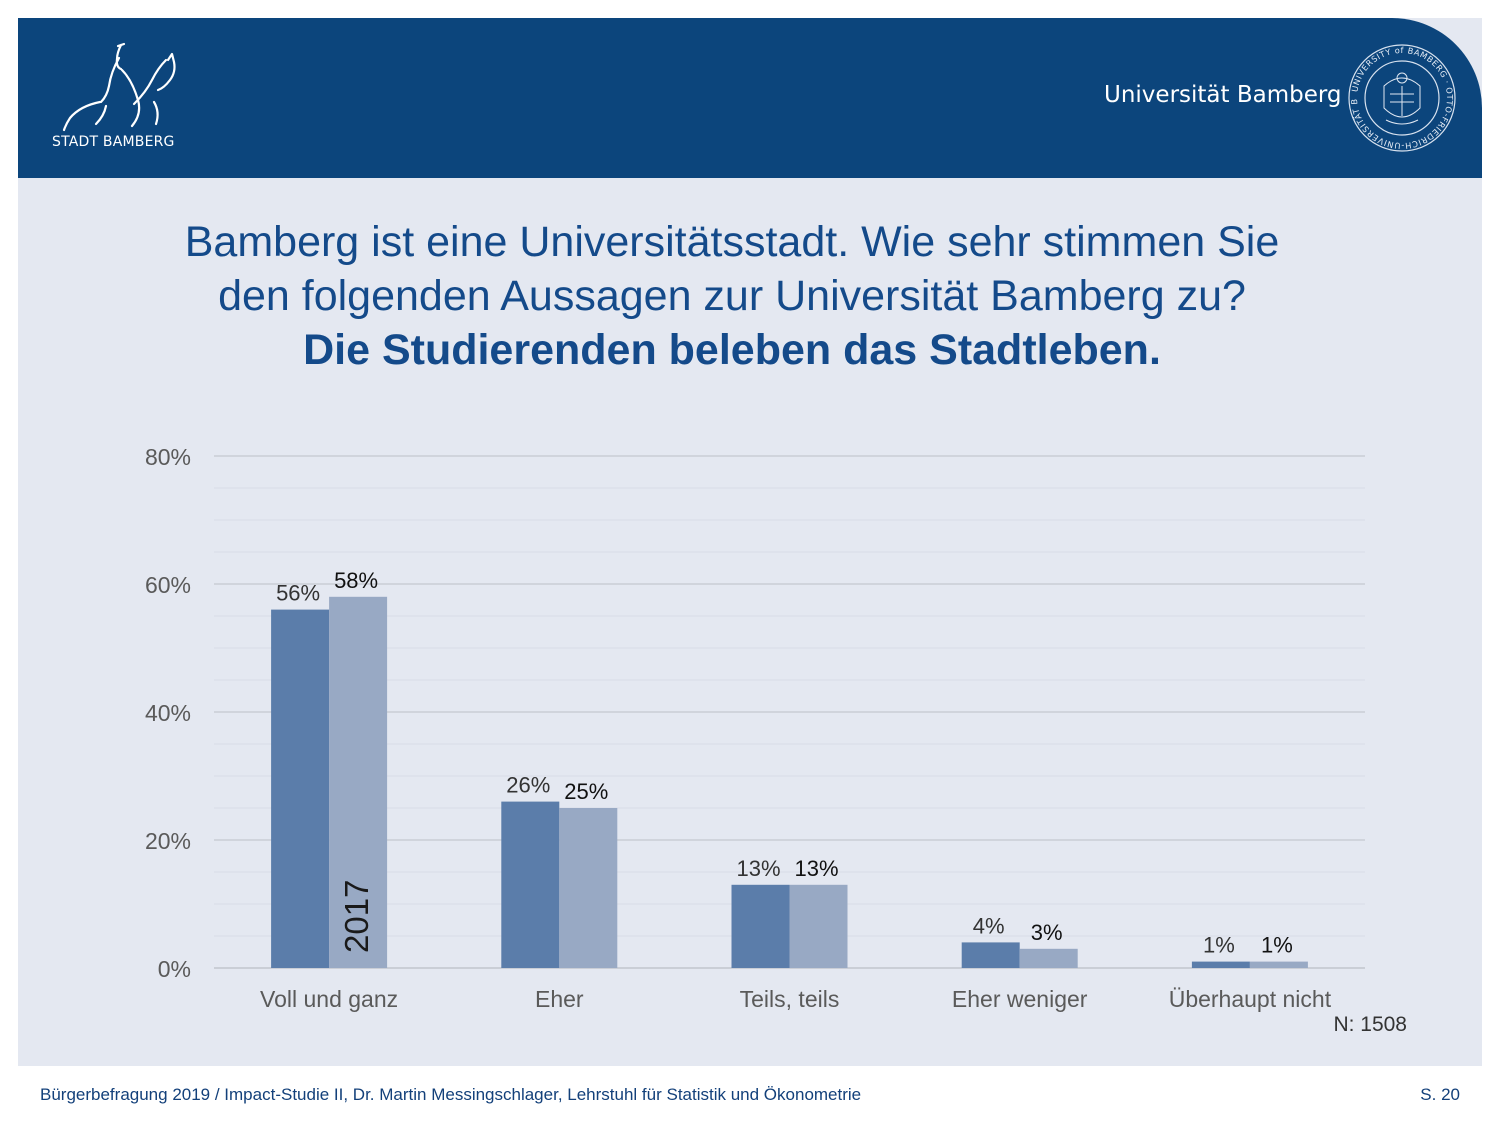  What do you see at coordinates (732, 350) in the screenshot?
I see `title-line-3: Die Studierenden beleben das Stadtleben.` at bounding box center [732, 350].